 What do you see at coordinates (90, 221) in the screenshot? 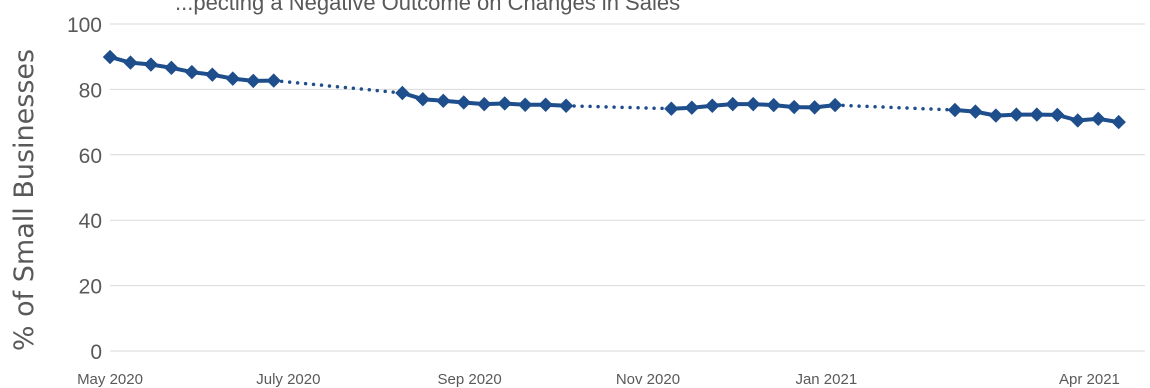
I see `y-tick-label: 40` at bounding box center [90, 221].